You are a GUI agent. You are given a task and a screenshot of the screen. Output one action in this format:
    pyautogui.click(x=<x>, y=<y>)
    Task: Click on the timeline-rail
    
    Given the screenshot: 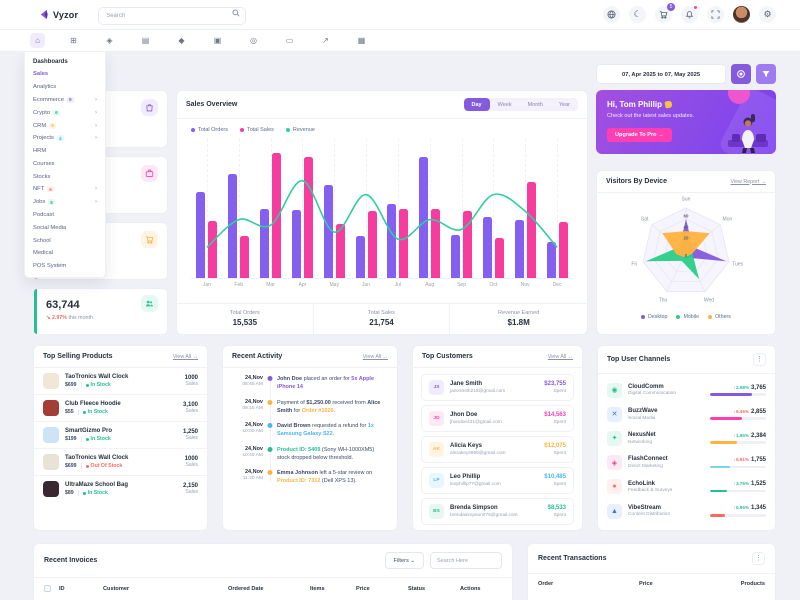 What is the action you would take?
    pyautogui.click(x=270, y=458)
    